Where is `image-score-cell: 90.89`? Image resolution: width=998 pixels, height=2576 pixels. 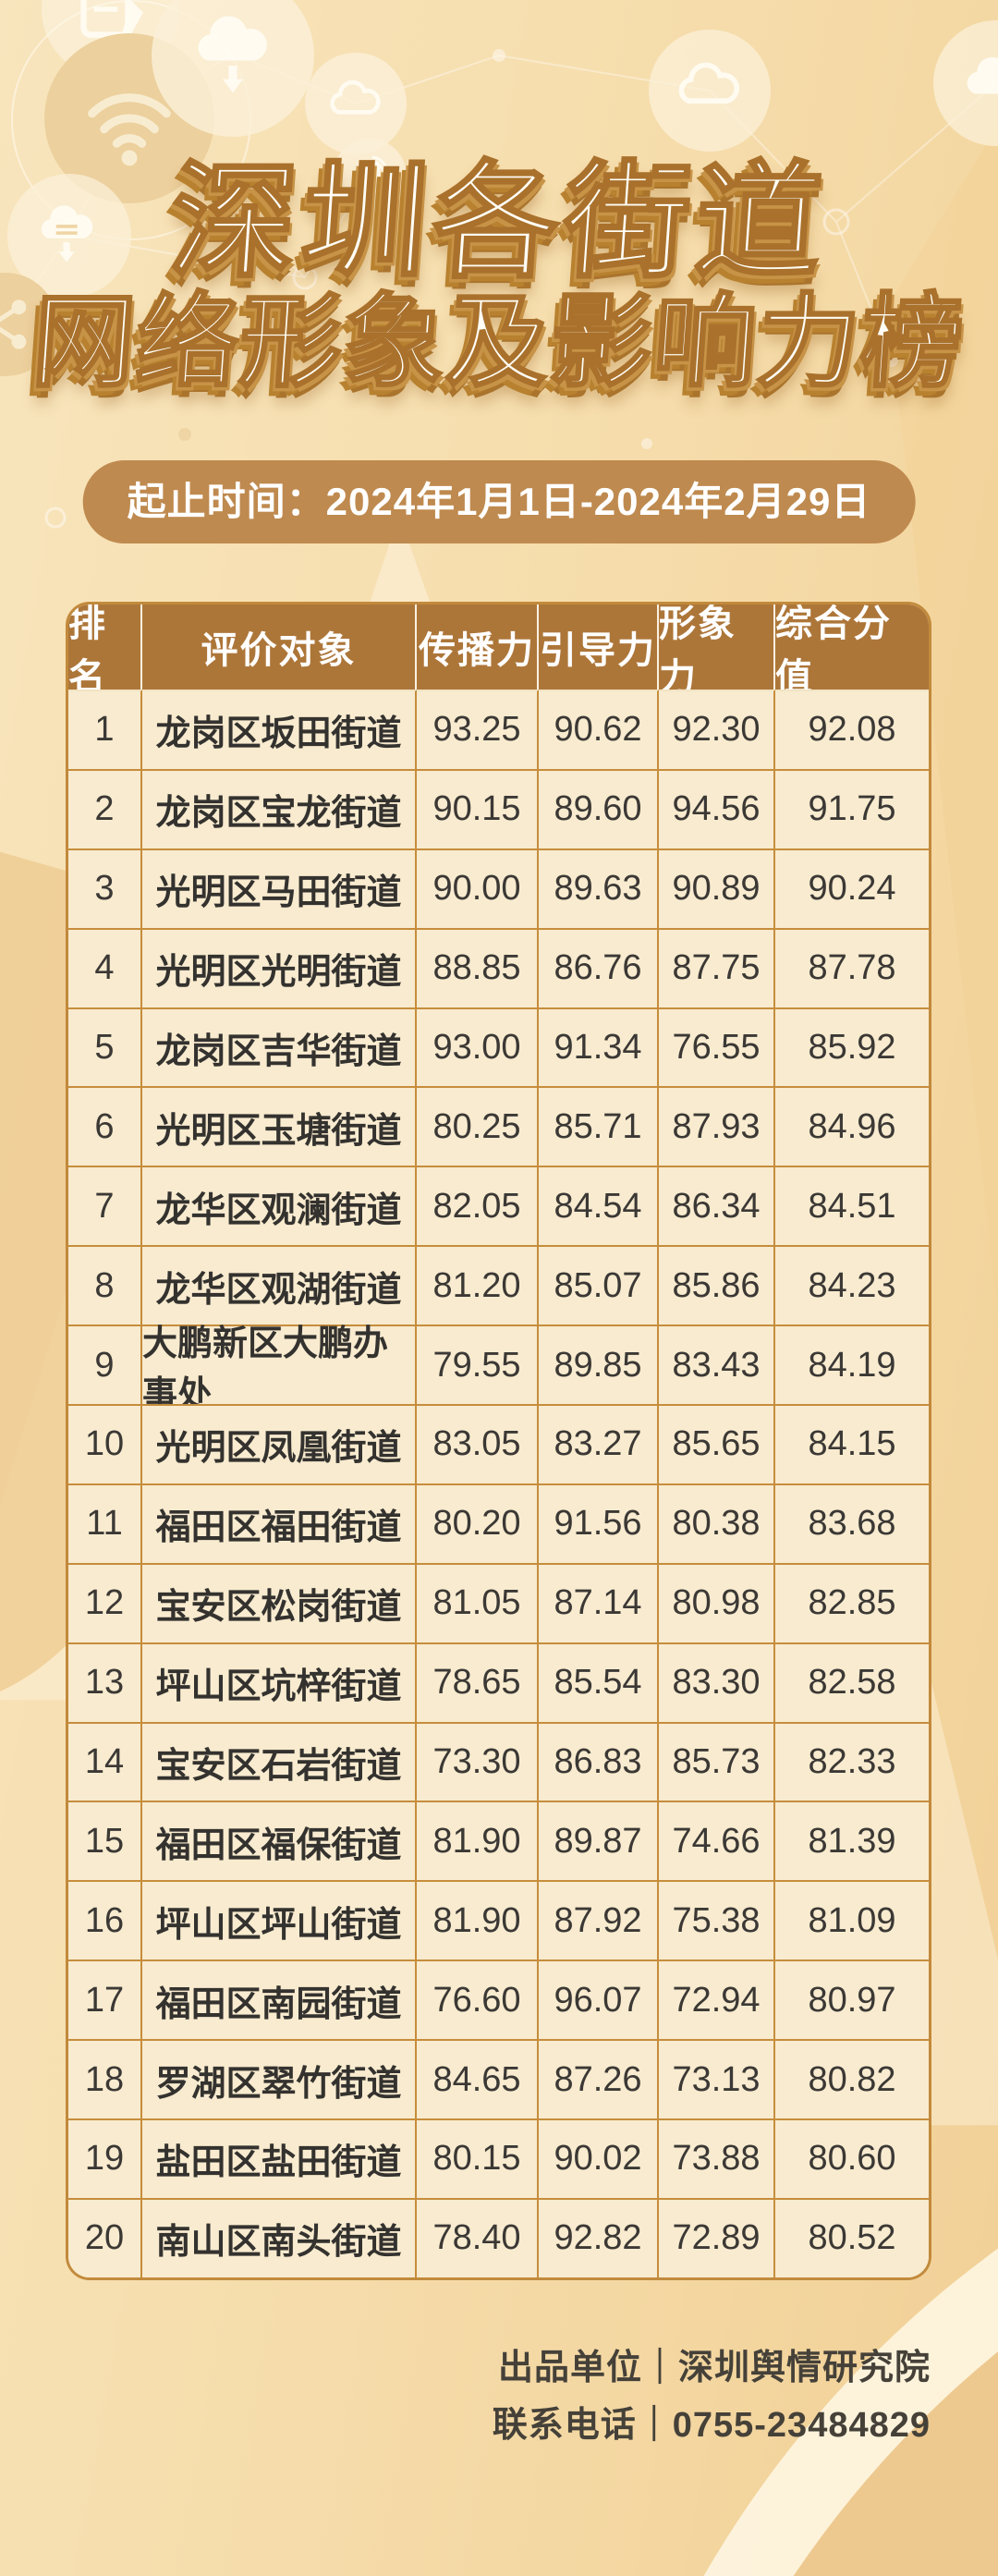 image-score-cell: 90.89 is located at coordinates (717, 888).